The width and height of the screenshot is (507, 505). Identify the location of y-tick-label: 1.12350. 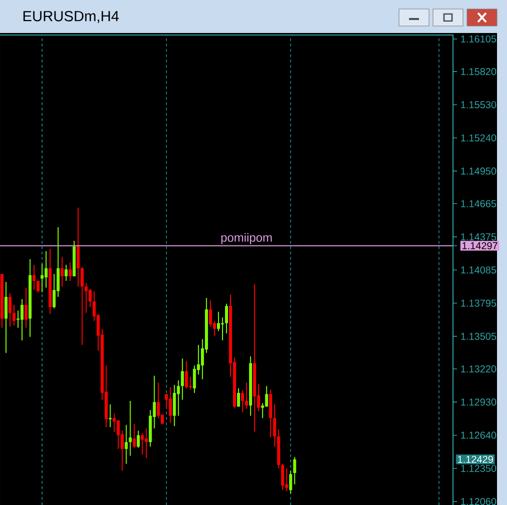
(478, 468).